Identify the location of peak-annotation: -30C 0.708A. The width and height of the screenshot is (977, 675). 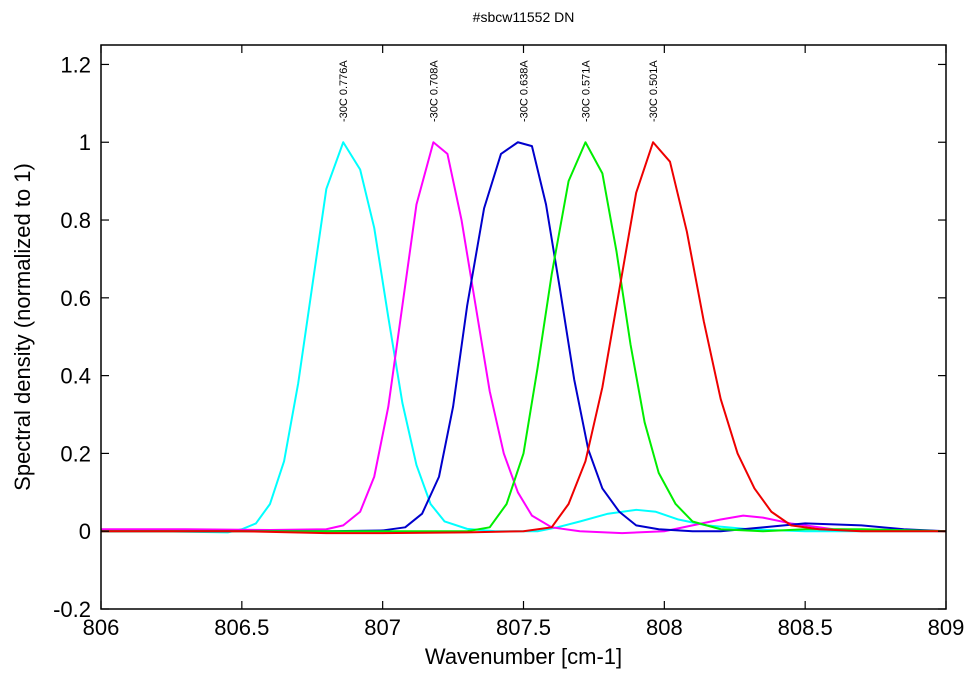
(434, 91).